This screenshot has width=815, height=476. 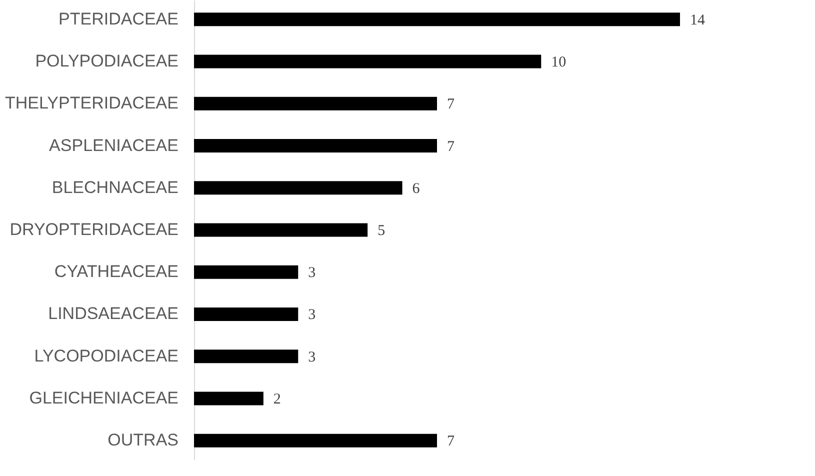 I want to click on y-tick-label: LINDSAEACEAE, so click(x=113, y=314).